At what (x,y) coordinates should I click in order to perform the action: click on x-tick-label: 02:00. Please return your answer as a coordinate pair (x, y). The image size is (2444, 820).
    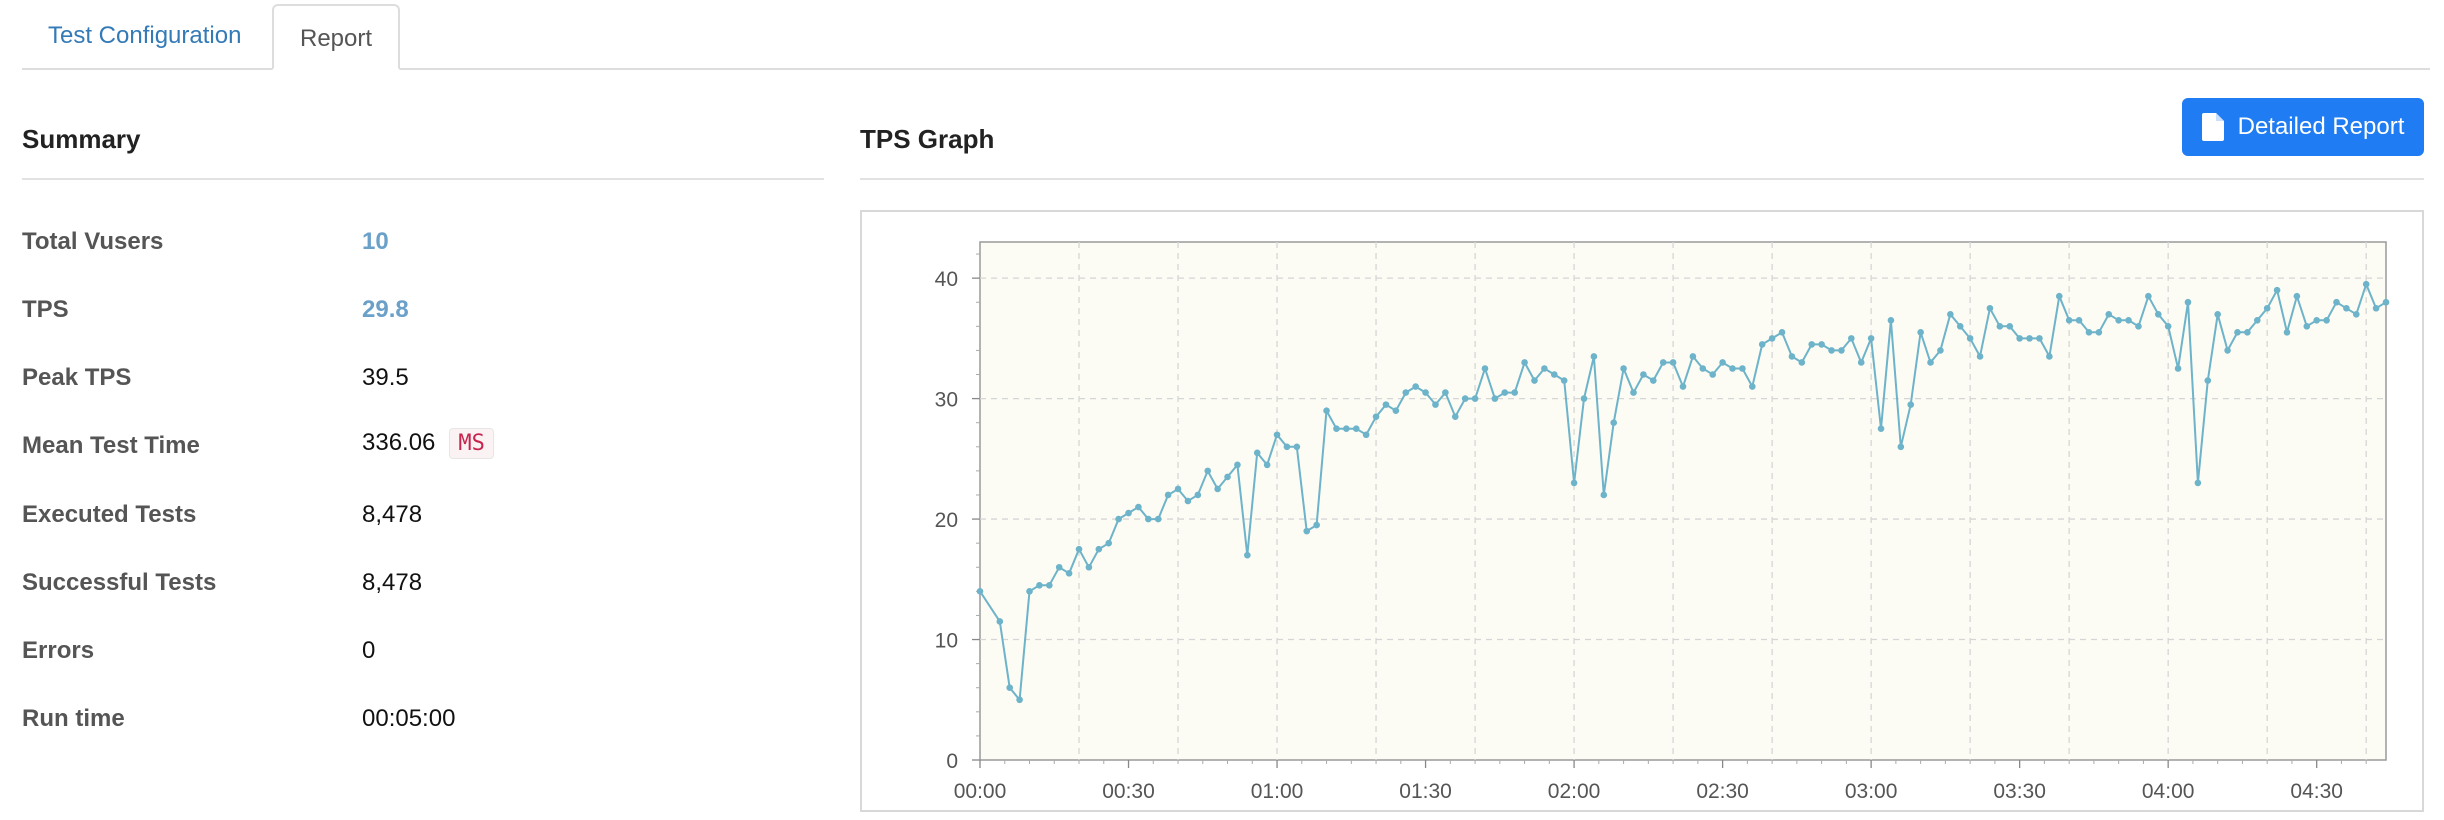
    Looking at the image, I should click on (1574, 791).